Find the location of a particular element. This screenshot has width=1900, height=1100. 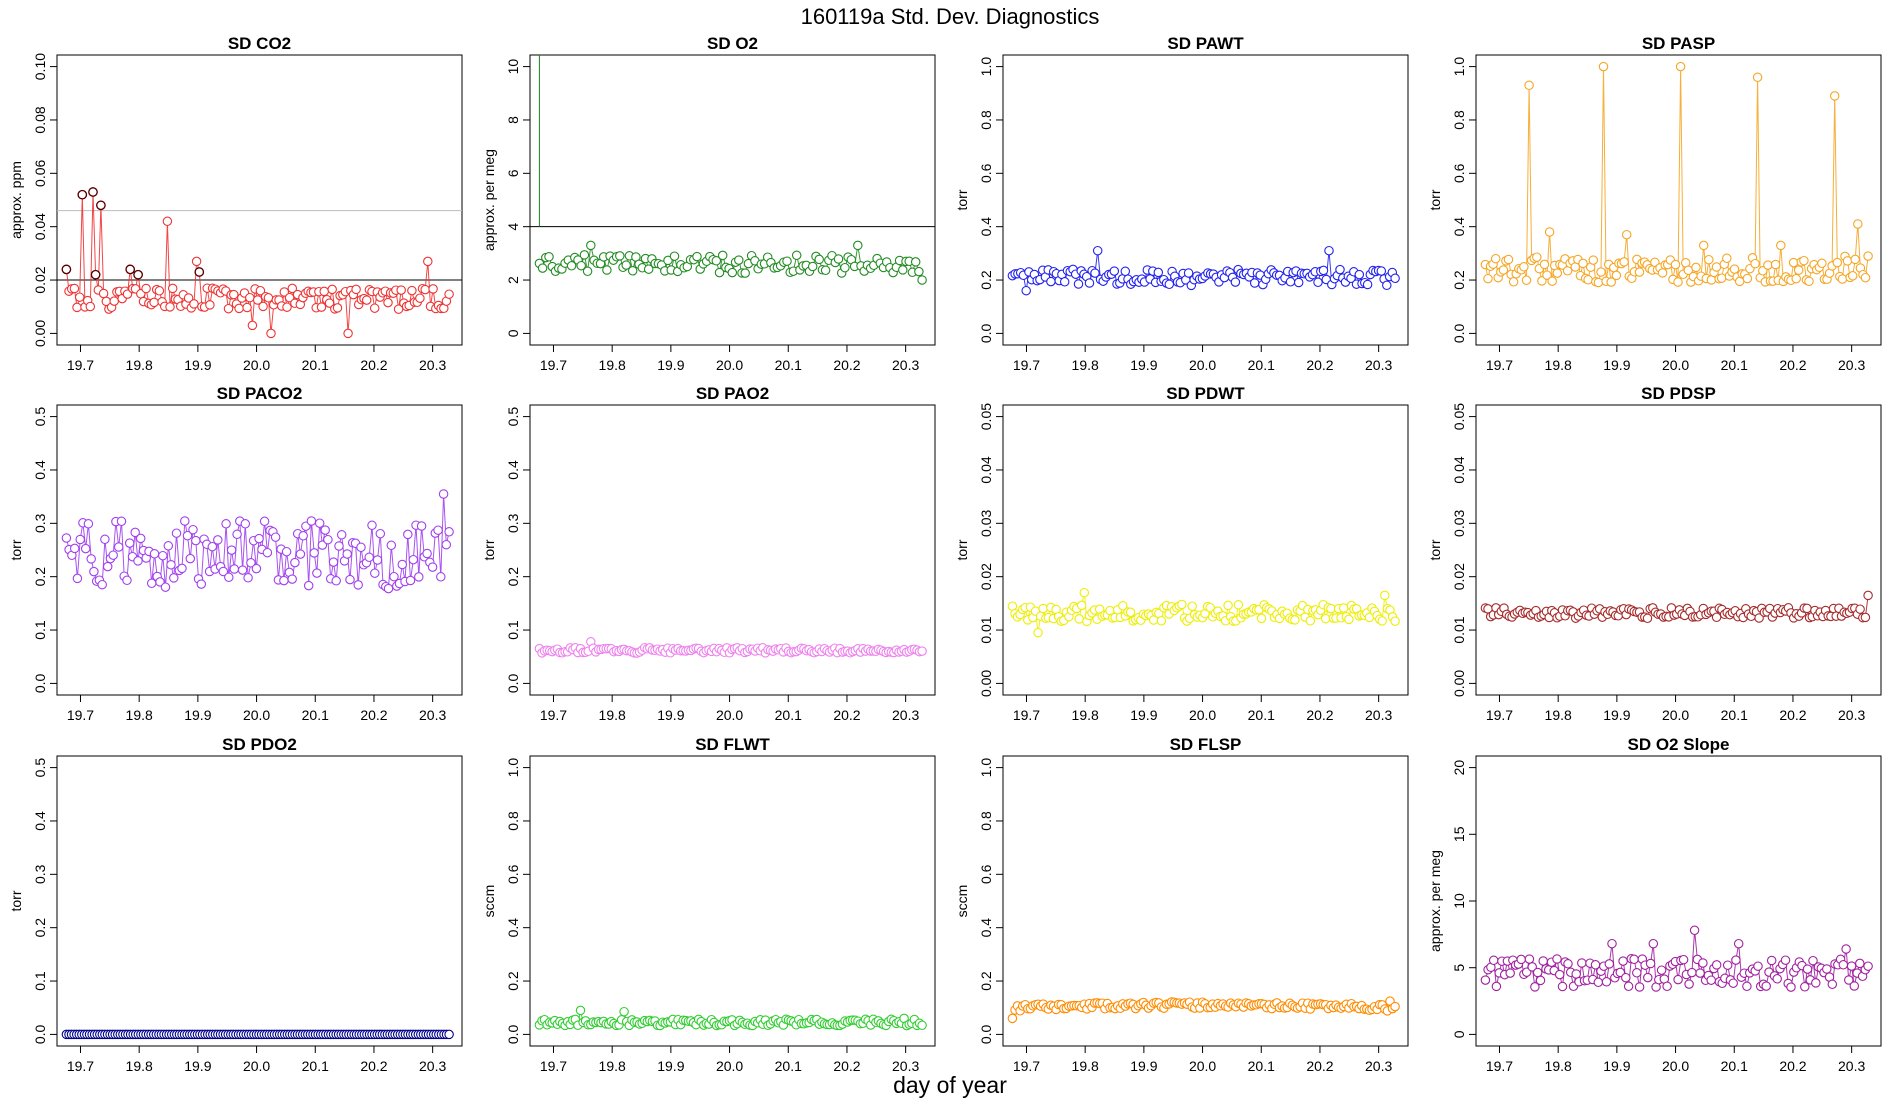

figure-title: 160119a Std. Dev. Diagnostics is located at coordinates (950, 16).